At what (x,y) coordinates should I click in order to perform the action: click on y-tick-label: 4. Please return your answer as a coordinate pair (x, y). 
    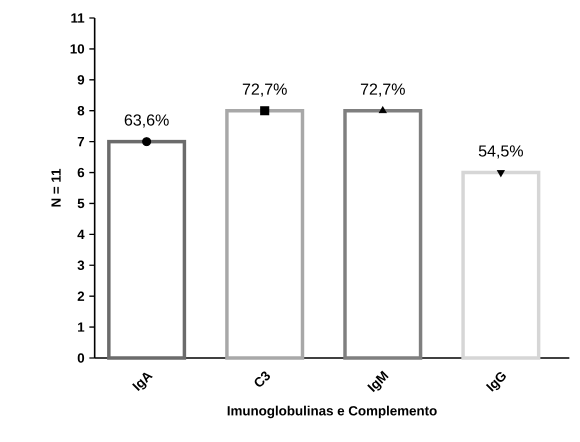
    Looking at the image, I should click on (81, 234).